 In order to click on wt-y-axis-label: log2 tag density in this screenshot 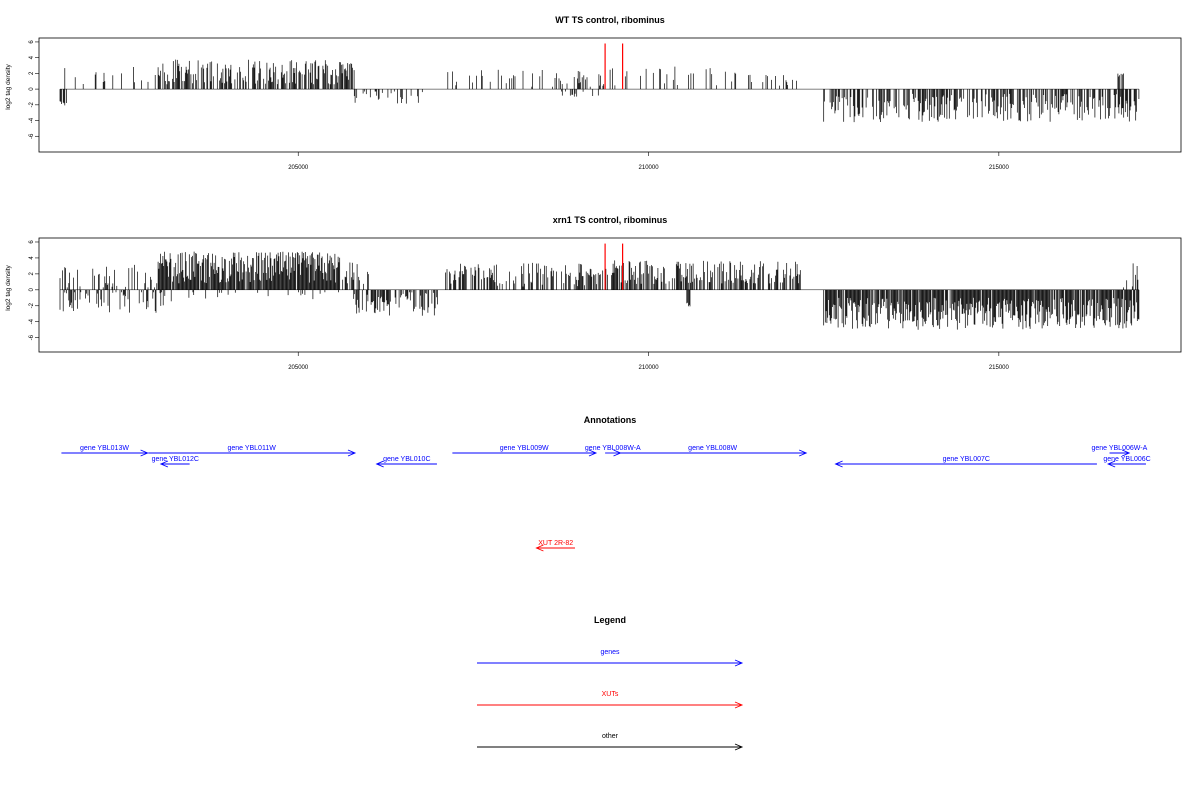, I will do `click(8, 86)`.